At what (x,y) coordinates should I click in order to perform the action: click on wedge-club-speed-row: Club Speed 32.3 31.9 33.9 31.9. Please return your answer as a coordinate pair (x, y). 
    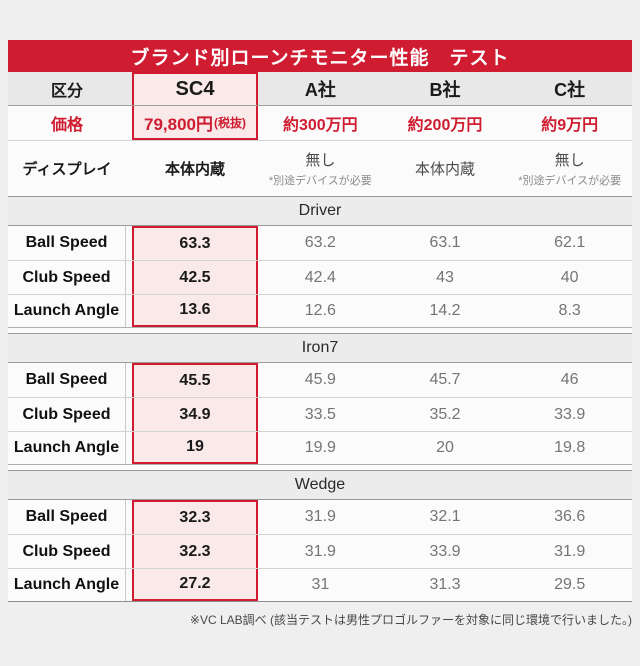
    Looking at the image, I should click on (320, 551).